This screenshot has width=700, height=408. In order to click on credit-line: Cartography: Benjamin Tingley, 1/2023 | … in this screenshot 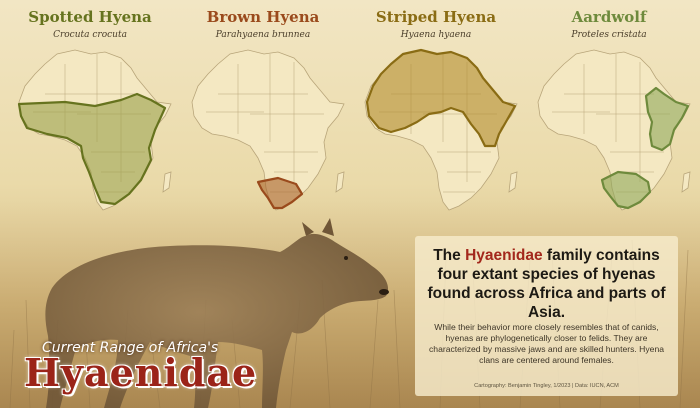, I will do `click(546, 386)`.